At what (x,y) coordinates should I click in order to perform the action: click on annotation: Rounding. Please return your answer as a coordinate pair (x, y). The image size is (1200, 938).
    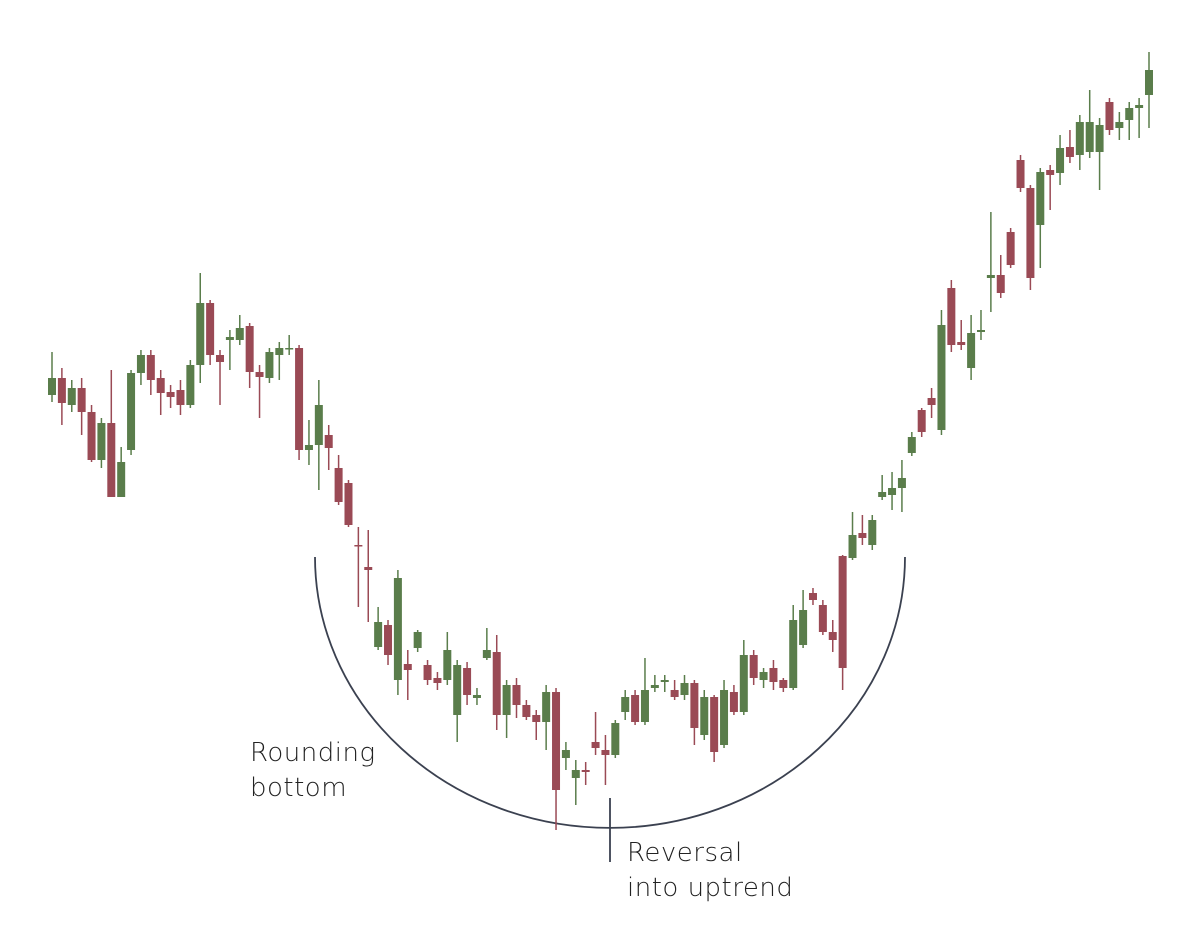
    Looking at the image, I should click on (313, 753).